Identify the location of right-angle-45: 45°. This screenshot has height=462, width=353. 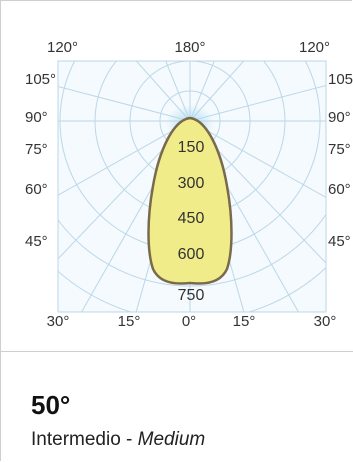
(339, 241).